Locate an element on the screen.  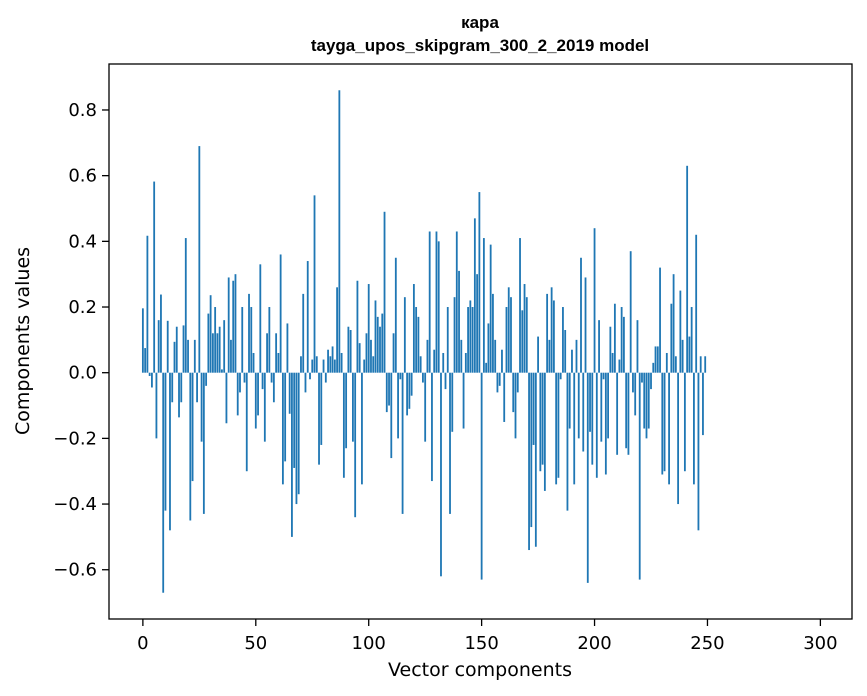
y-tick-label: 0.6 is located at coordinates (82, 176).